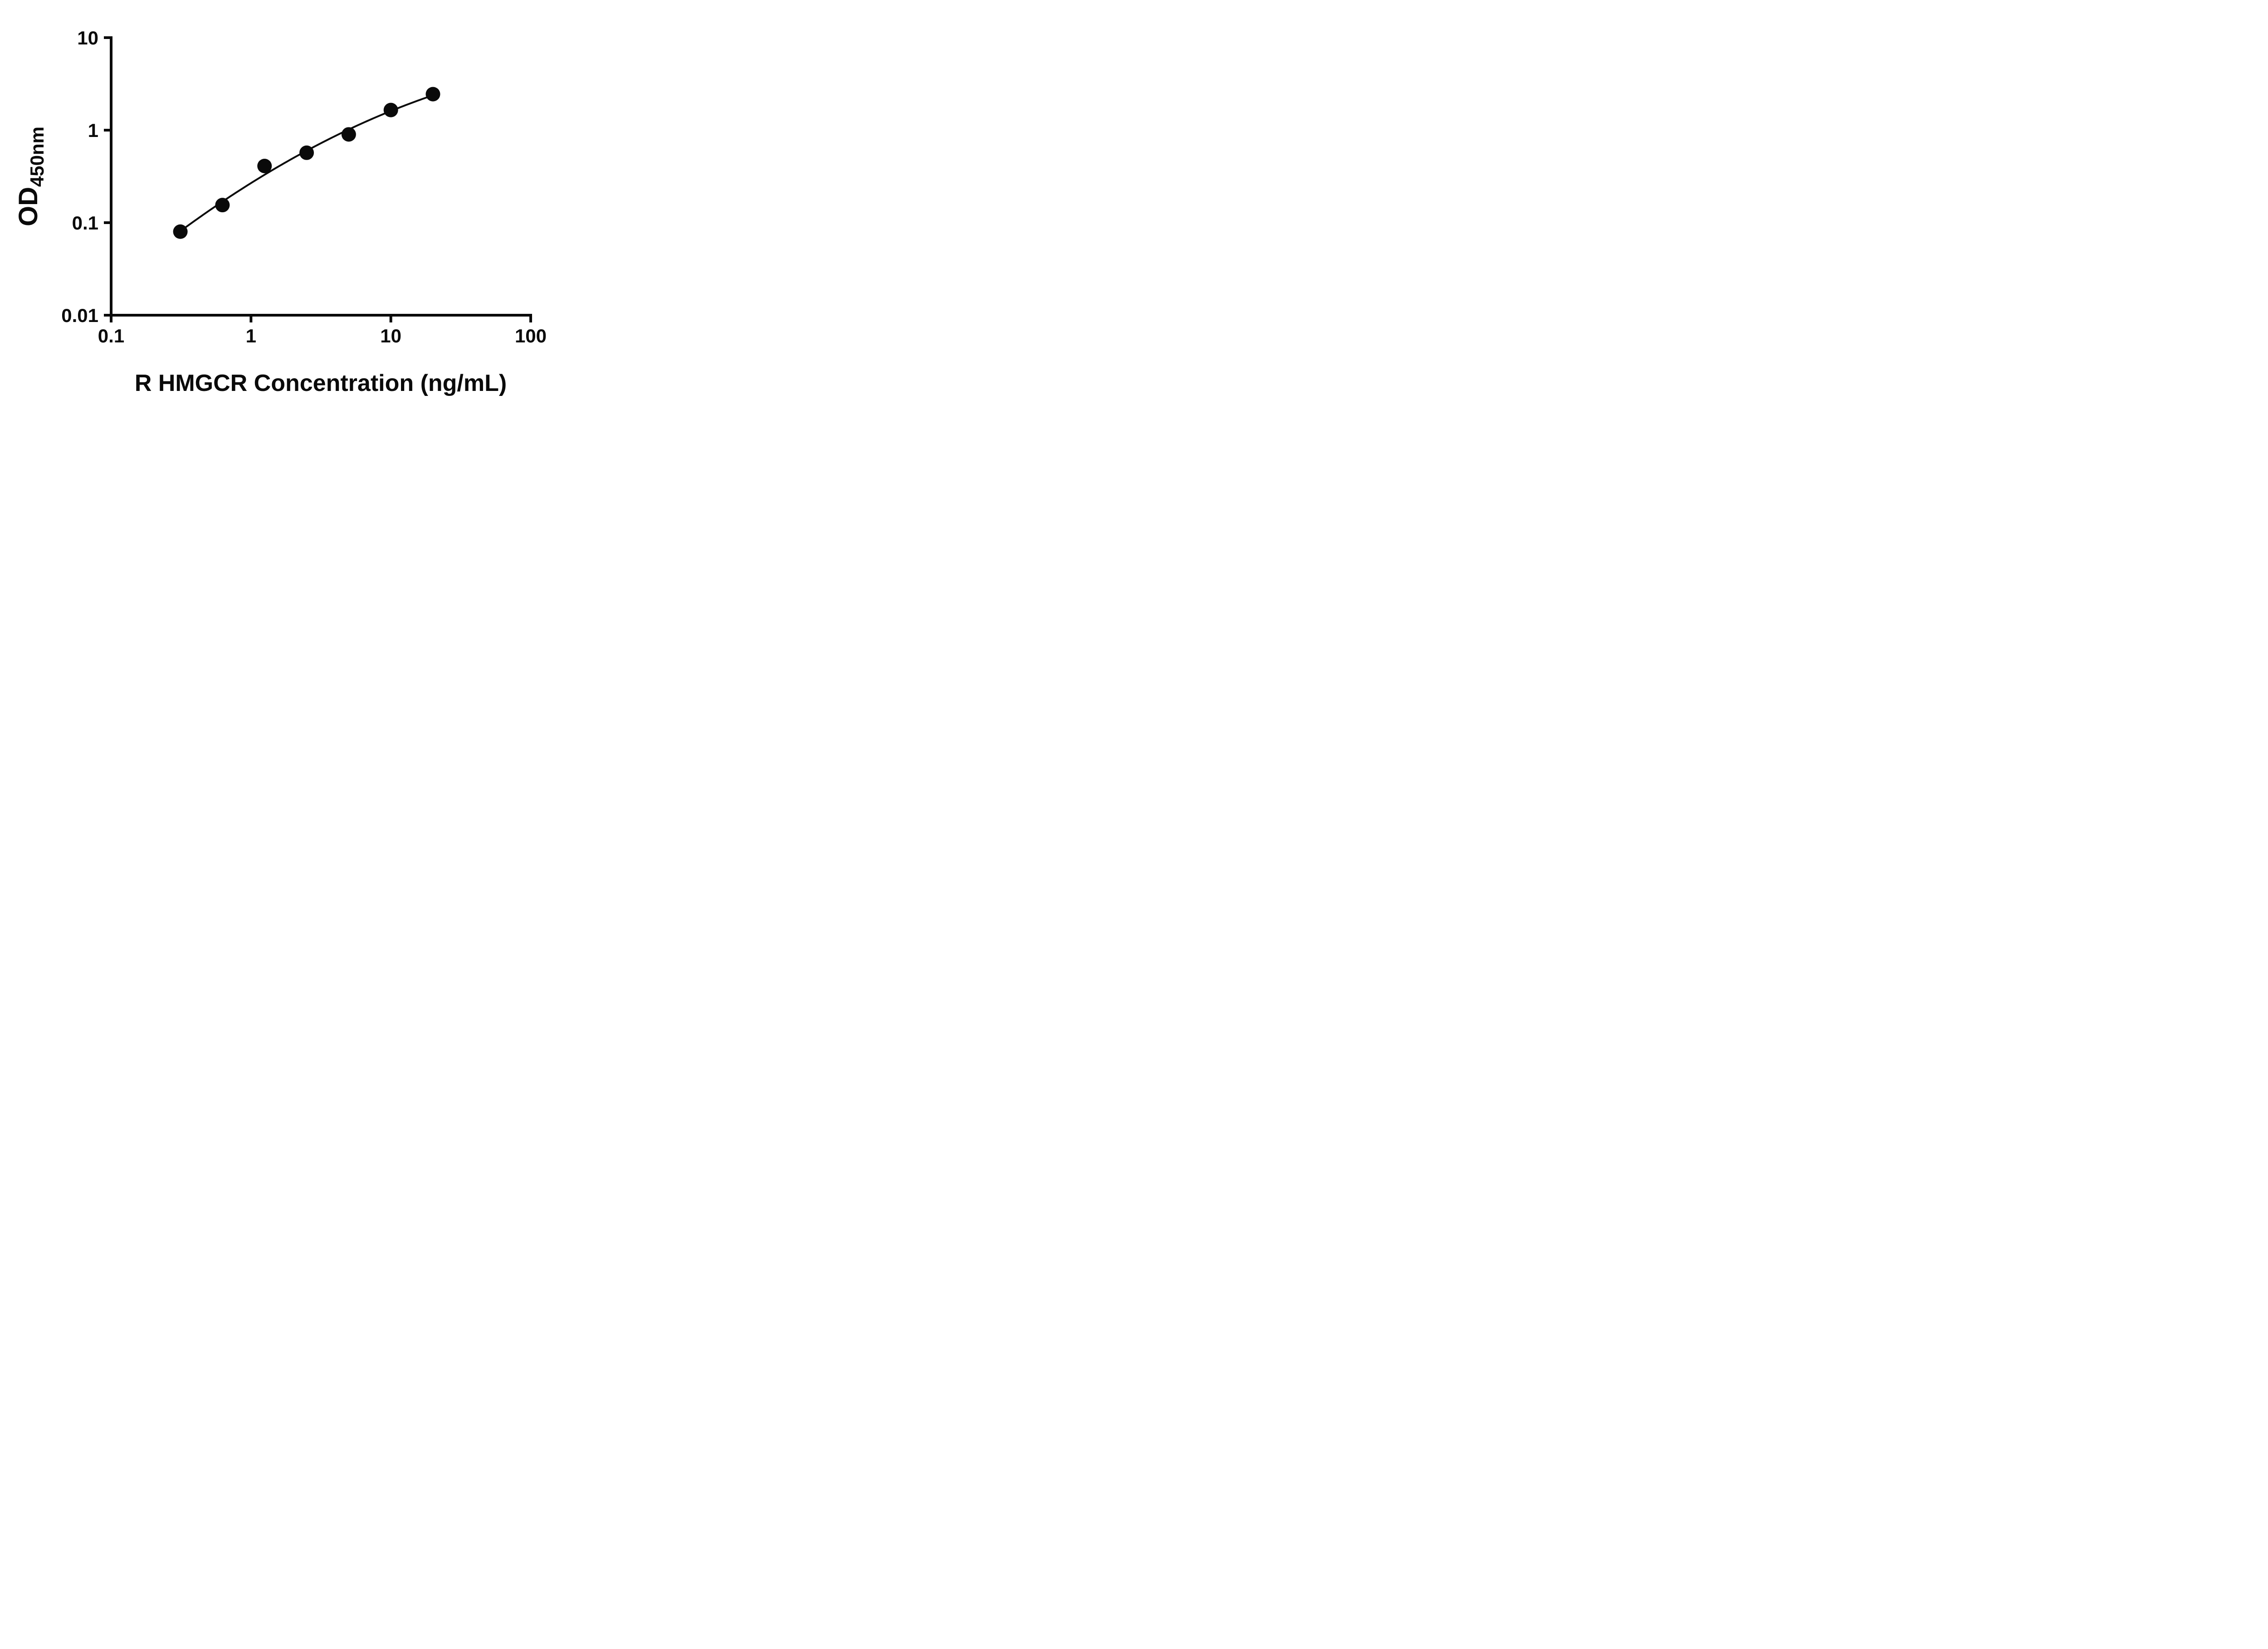 The image size is (2268, 1649). I want to click on x-tick-label: 10, so click(391, 335).